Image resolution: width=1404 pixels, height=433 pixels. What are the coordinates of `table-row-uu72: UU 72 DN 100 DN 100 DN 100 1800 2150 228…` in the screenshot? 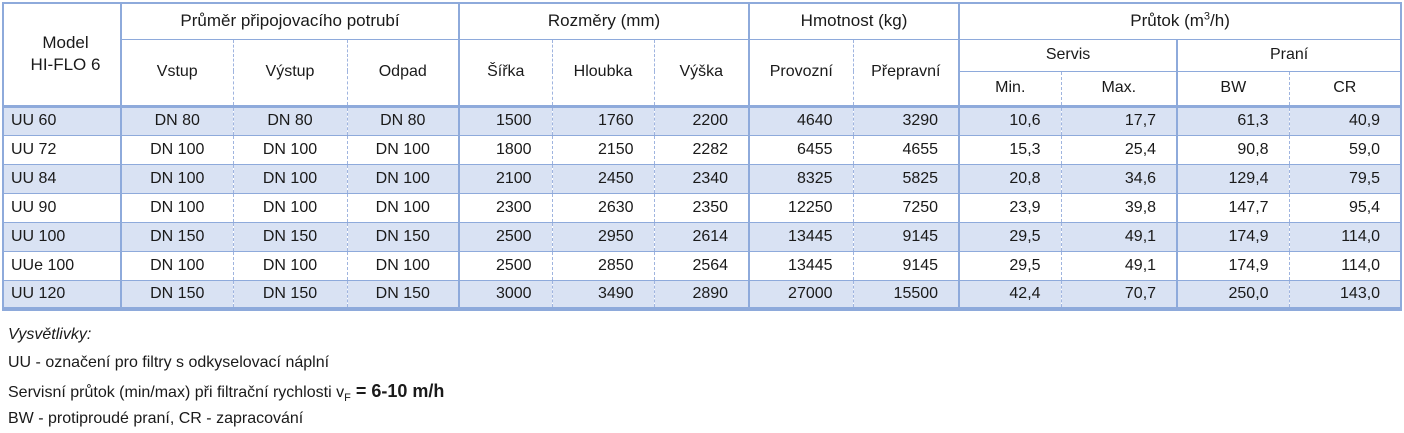 It's located at (702, 149).